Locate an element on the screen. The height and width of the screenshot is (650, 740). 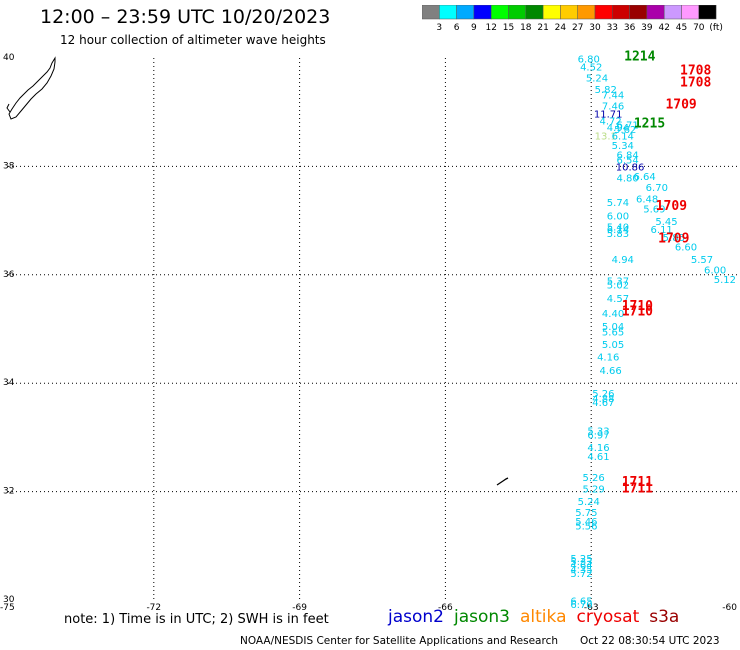
satellite-legend-jason2: jason2 is located at coordinates (416, 617).